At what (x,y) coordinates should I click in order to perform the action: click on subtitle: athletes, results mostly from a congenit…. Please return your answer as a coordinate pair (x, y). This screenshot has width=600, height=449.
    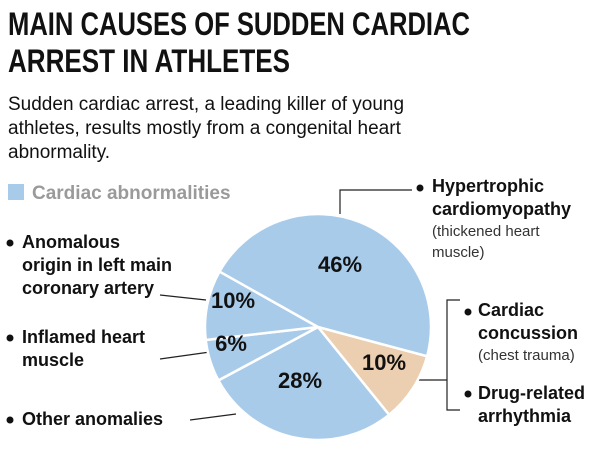
    Looking at the image, I should click on (205, 128).